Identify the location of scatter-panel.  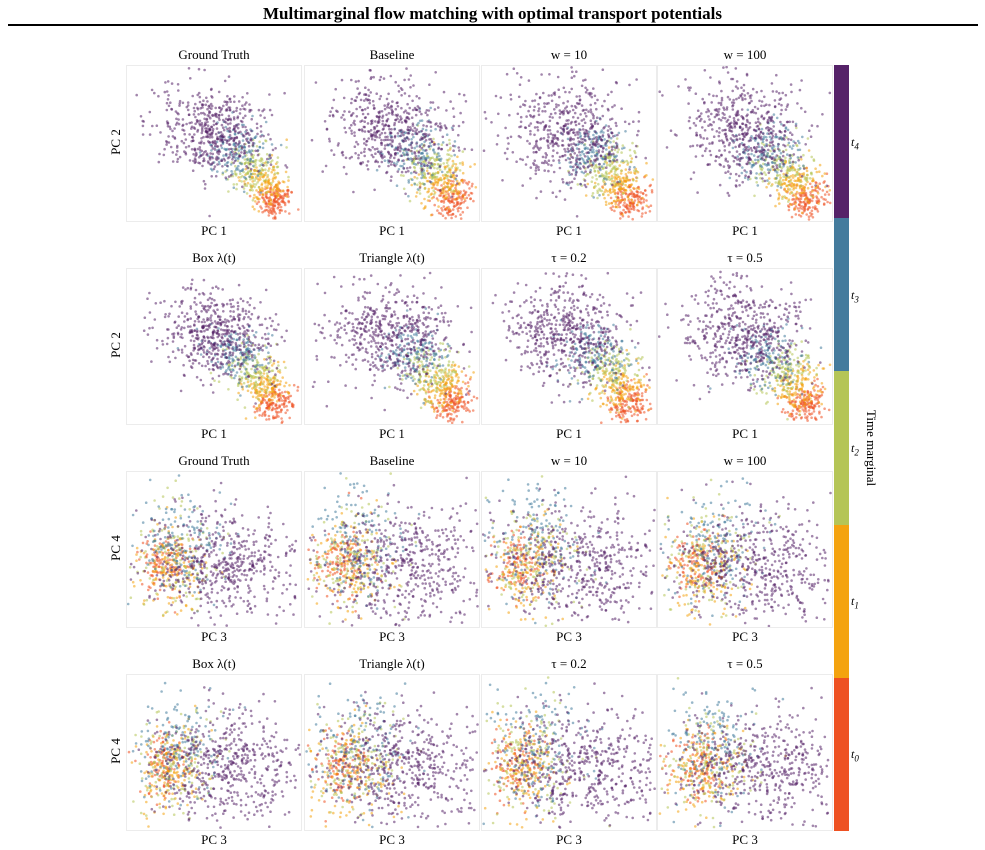
(214, 143).